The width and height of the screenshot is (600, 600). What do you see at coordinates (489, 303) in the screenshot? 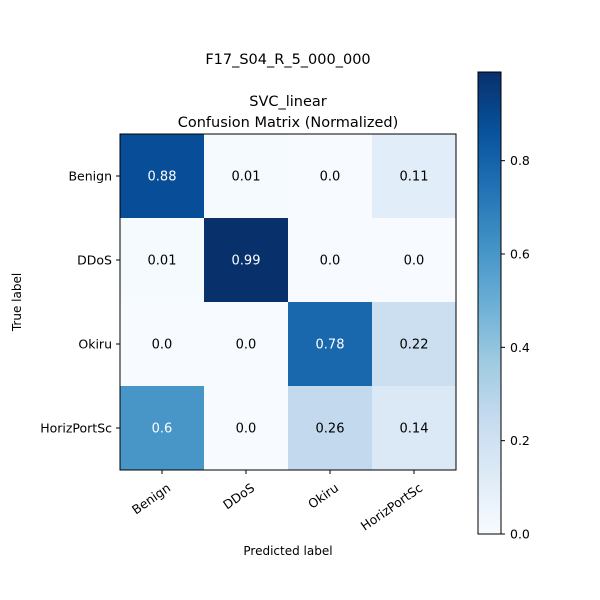
I see `colorbar` at bounding box center [489, 303].